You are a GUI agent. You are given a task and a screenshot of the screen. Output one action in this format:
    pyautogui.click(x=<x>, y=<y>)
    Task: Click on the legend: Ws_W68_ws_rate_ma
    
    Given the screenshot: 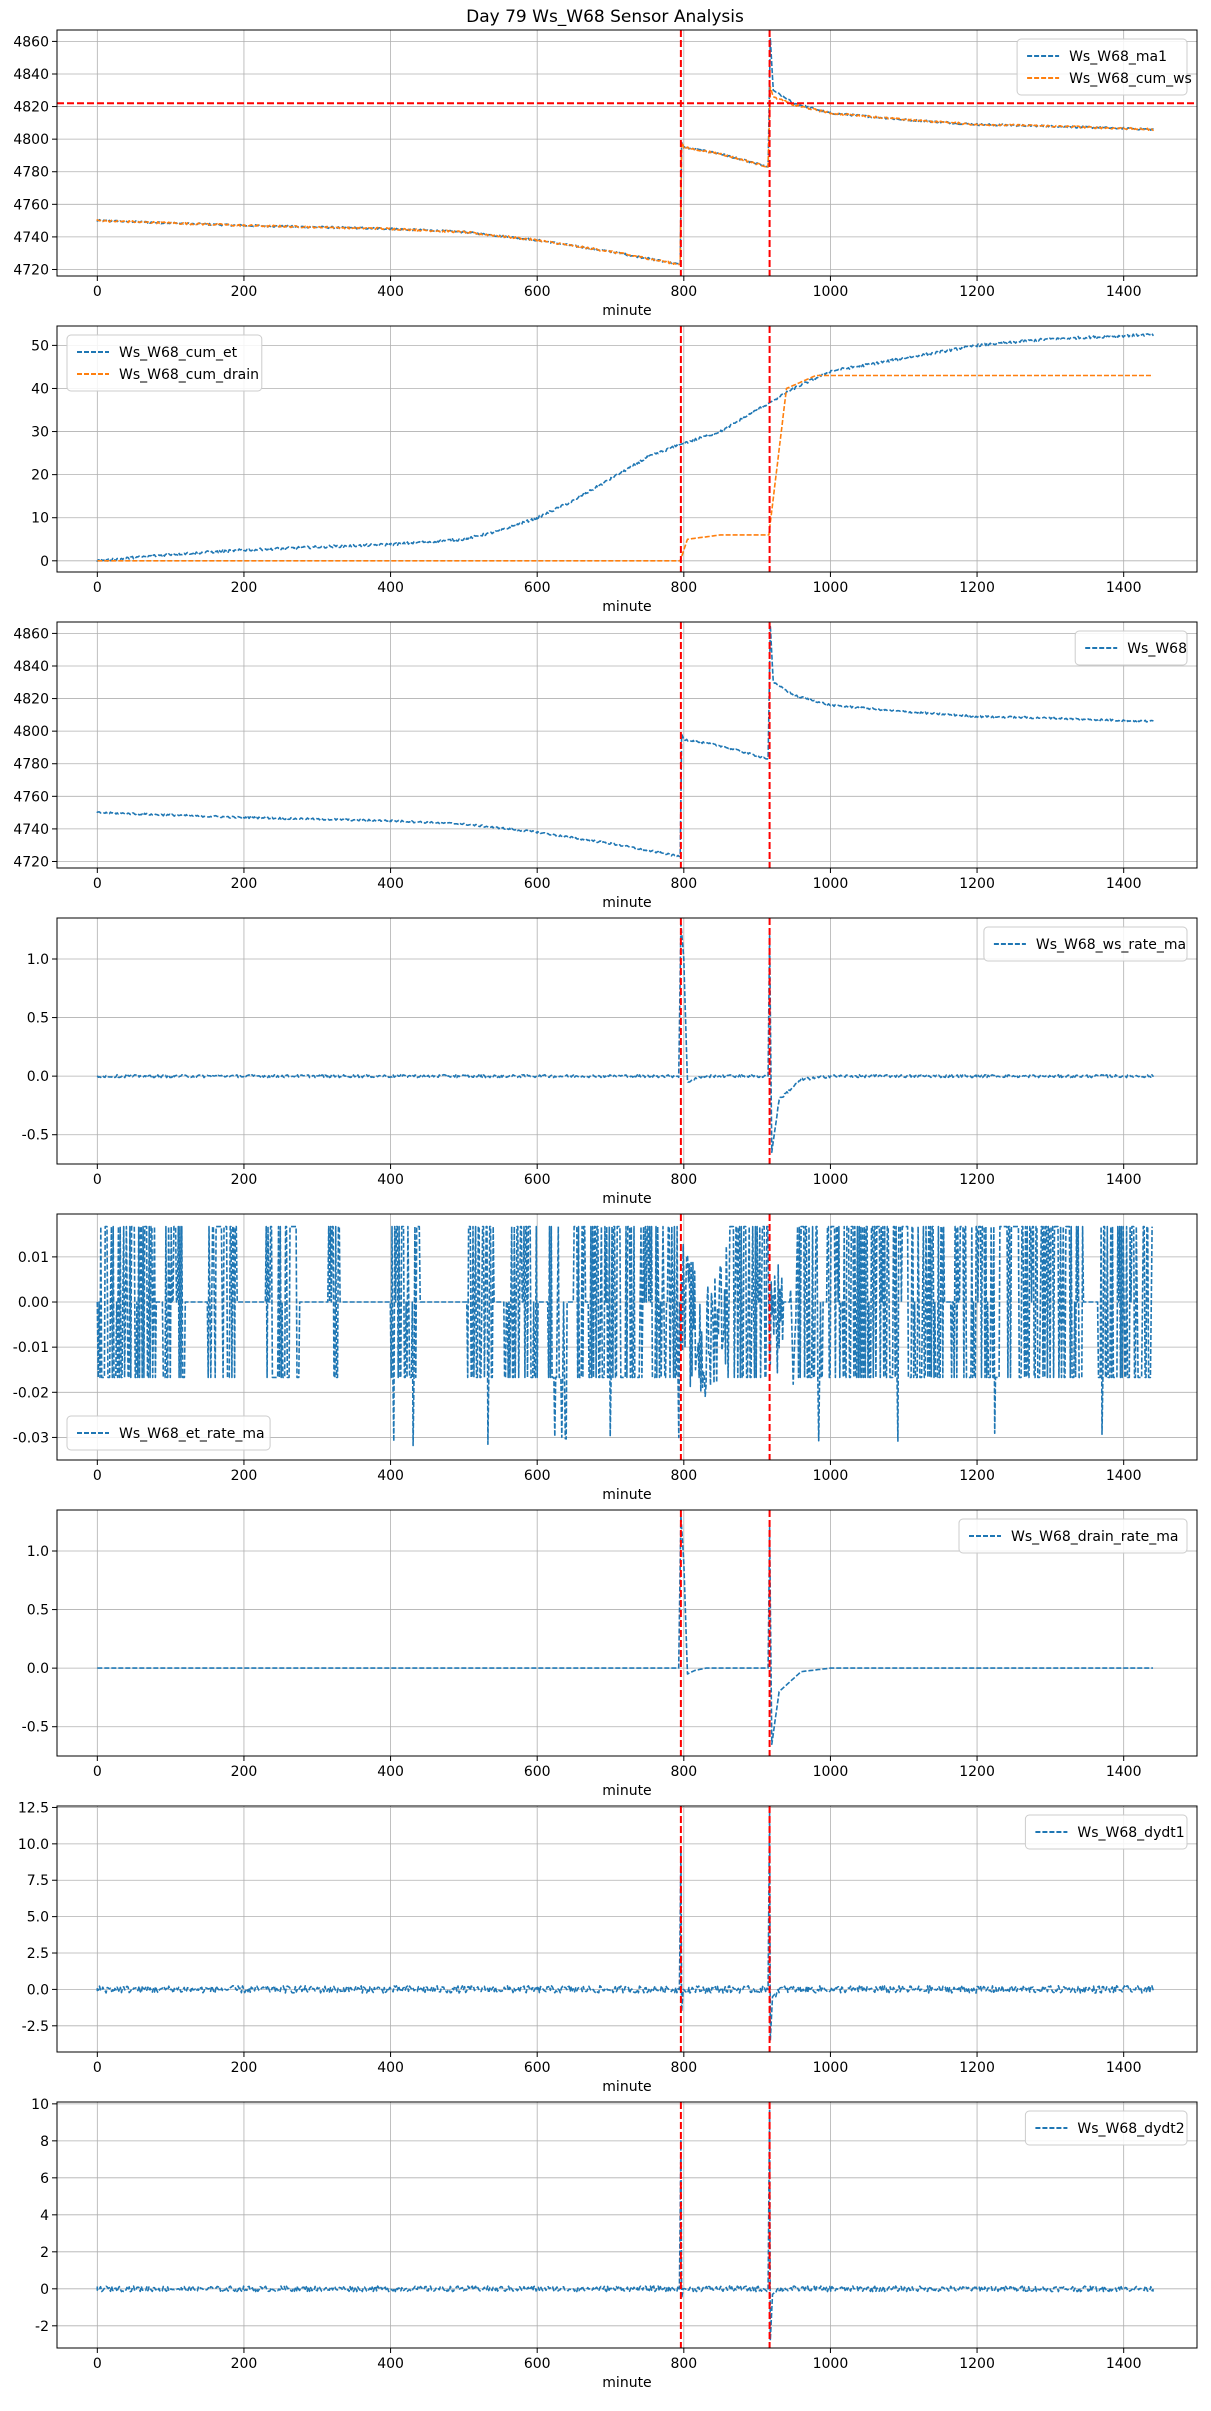 What is the action you would take?
    pyautogui.click(x=1085, y=944)
    